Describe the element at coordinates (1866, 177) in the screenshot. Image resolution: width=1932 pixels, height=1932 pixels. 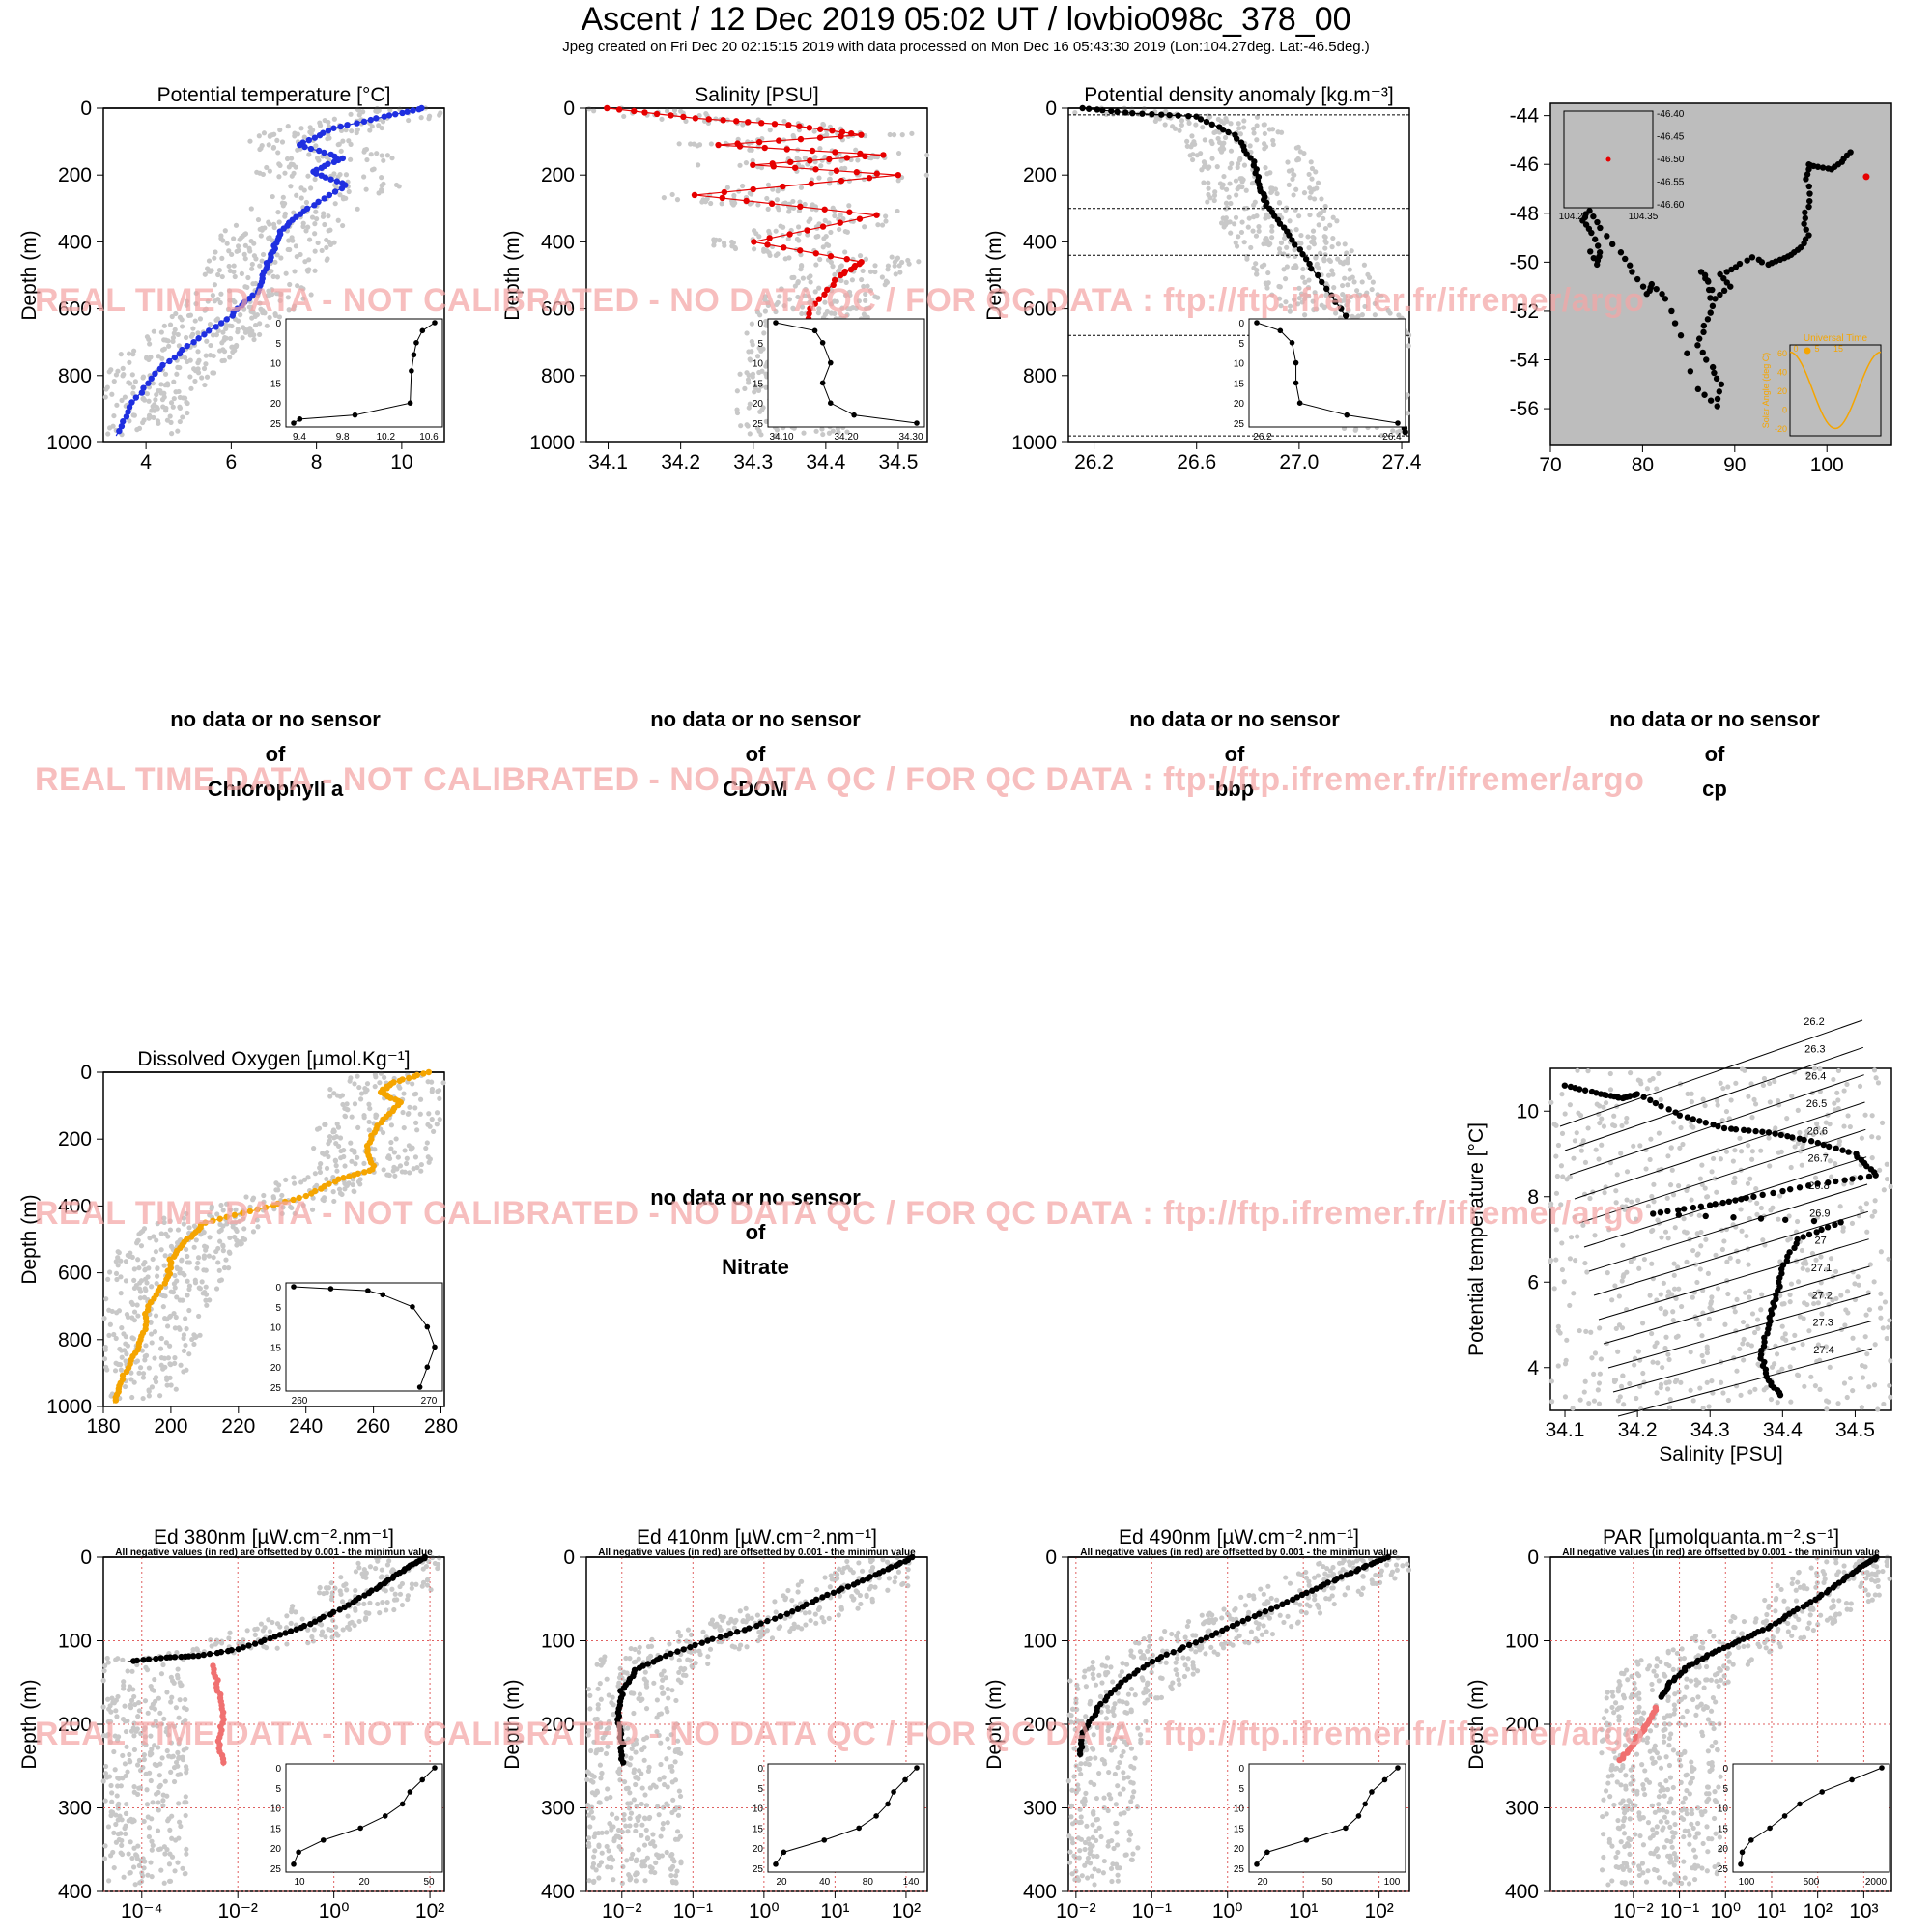
I see `current-position-marker` at that location.